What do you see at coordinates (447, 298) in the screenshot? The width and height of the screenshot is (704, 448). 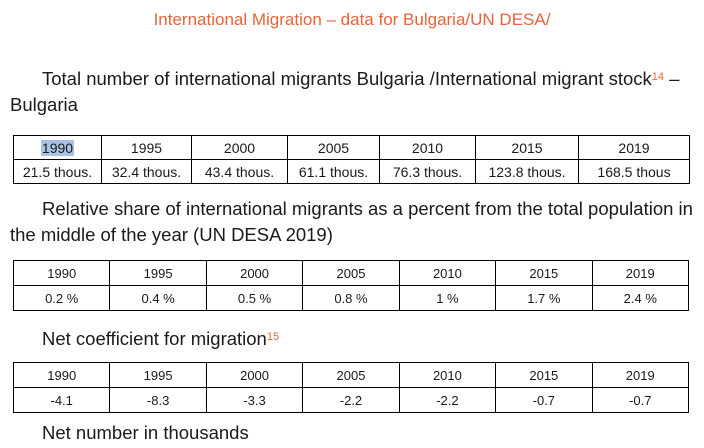 I see `value-cell: 1 %` at bounding box center [447, 298].